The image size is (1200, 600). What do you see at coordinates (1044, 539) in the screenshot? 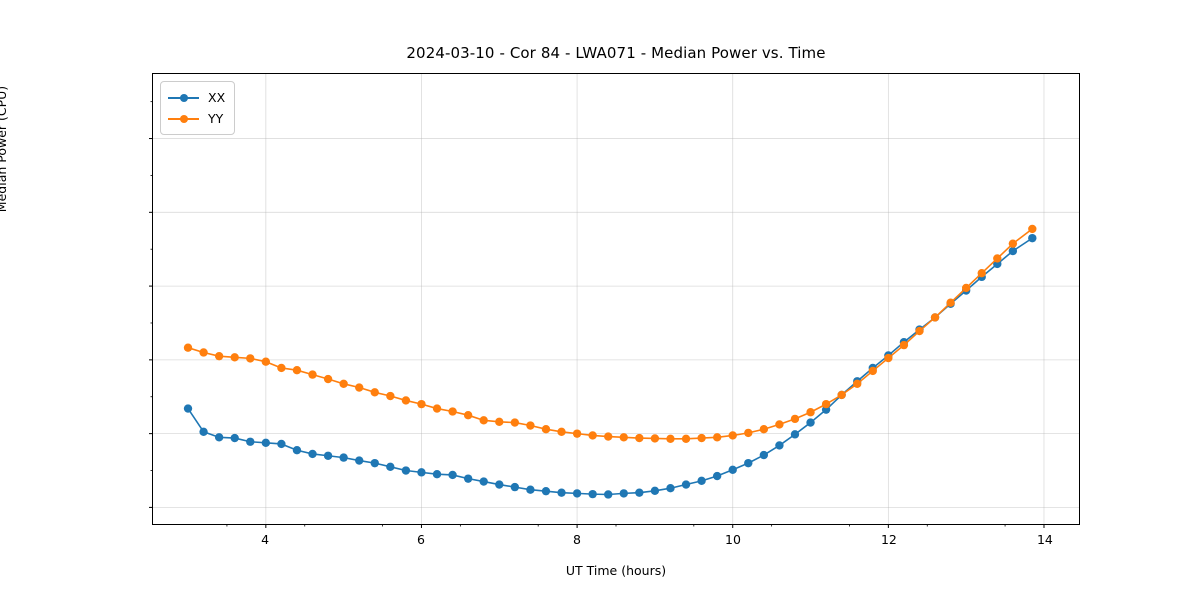
I see `x-tick-label: 14` at bounding box center [1044, 539].